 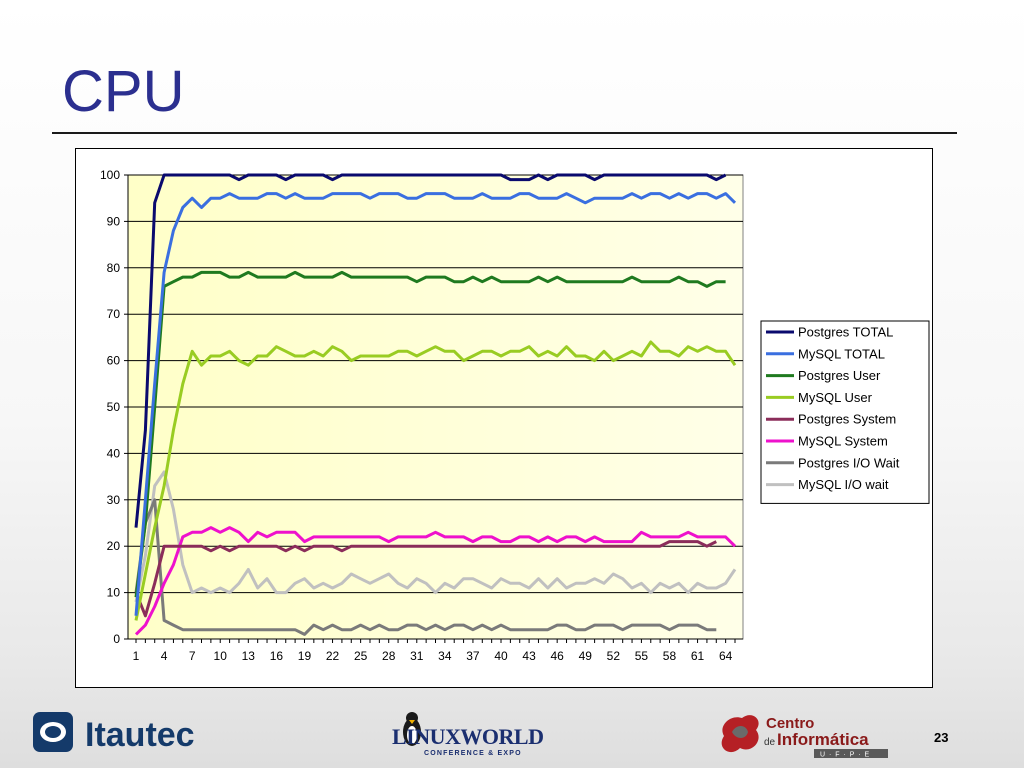 I want to click on y-tick-label: 90, so click(x=114, y=221).